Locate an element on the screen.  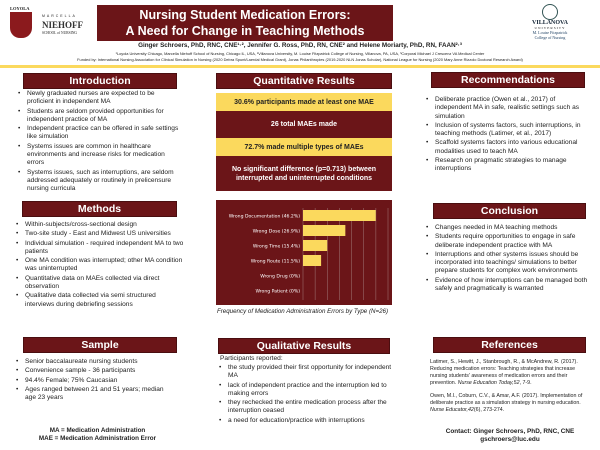
divider is located at coordinates (300, 66).